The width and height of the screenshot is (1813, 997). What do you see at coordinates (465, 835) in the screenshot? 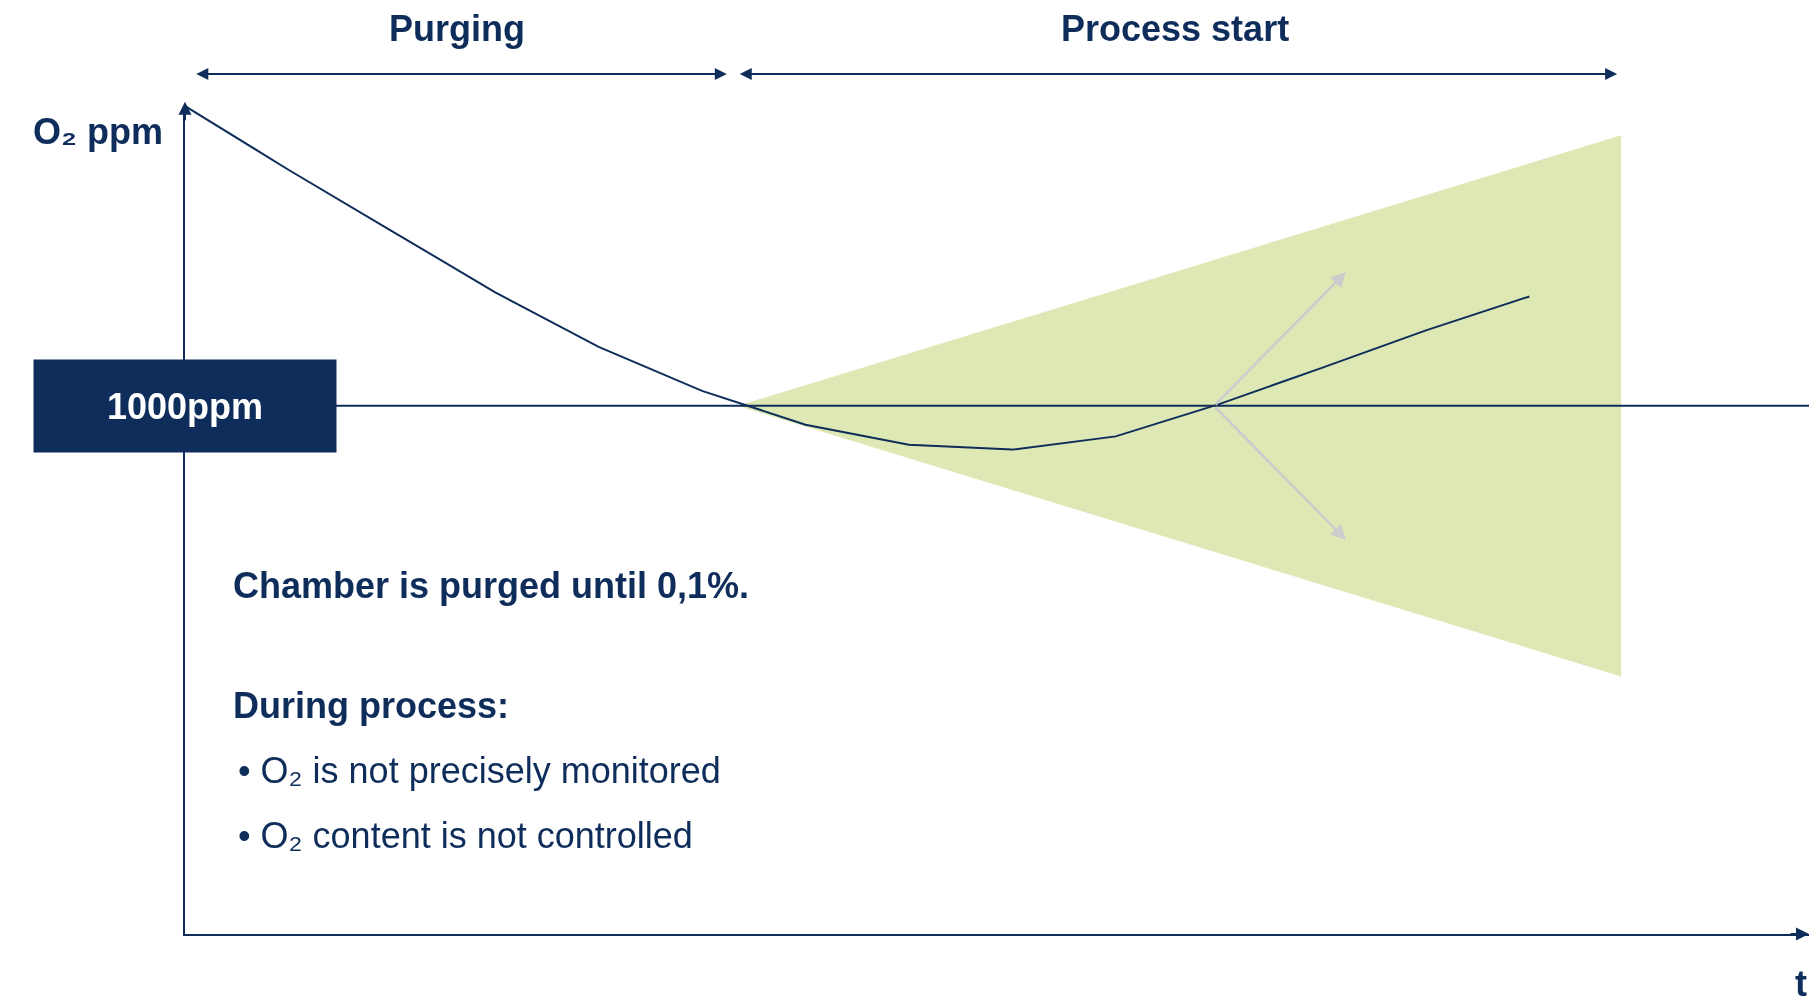
I see `annotation: • O₂ content is not controlled` at bounding box center [465, 835].